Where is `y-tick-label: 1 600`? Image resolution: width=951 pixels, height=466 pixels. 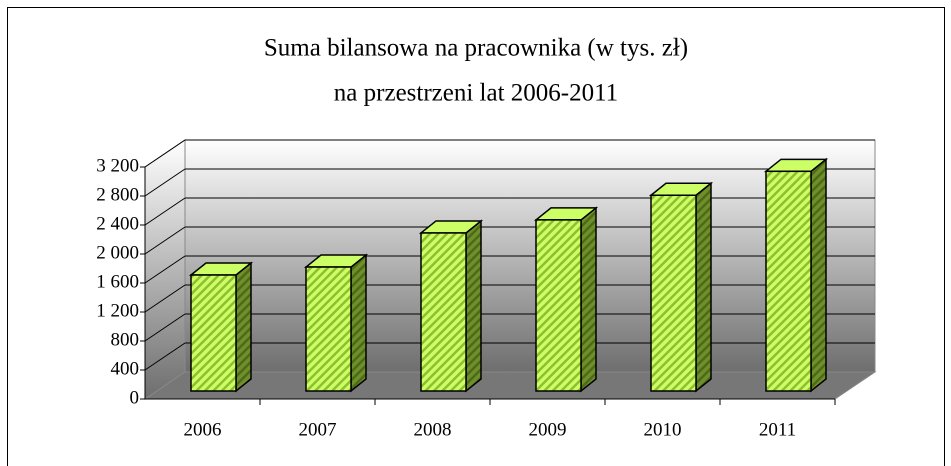
y-tick-label: 1 600 is located at coordinates (117, 281).